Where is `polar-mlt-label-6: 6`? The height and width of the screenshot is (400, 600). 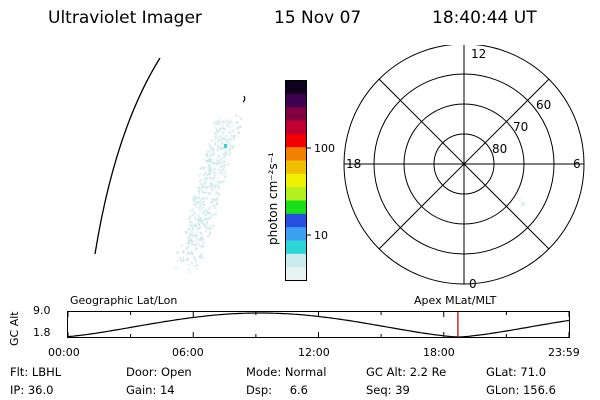
polar-mlt-label-6: 6 is located at coordinates (577, 164).